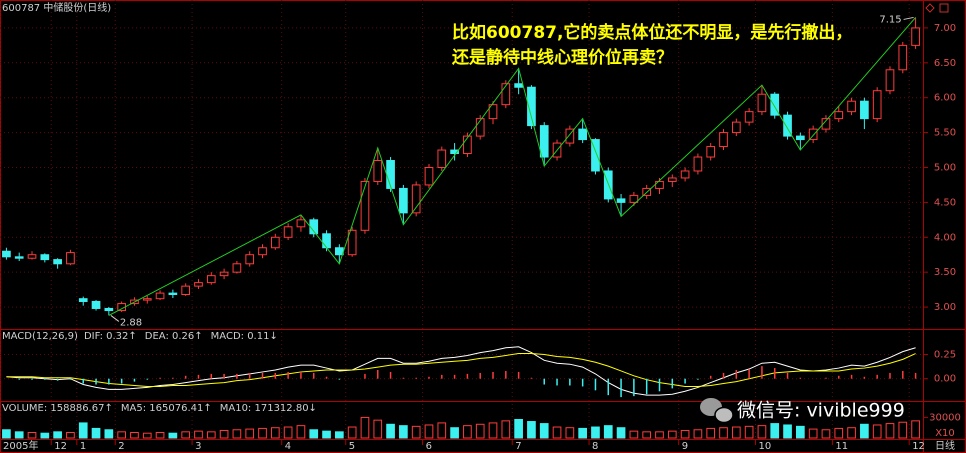  What do you see at coordinates (908, 18) in the screenshot?
I see `price-pointer` at bounding box center [908, 18].